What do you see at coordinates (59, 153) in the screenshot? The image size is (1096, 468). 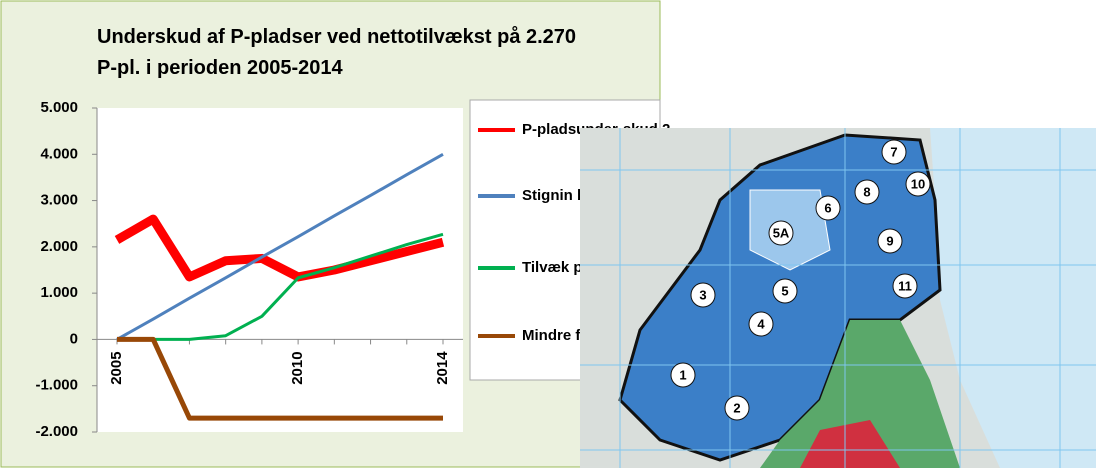 I see `y-tick-label: 4.000` at bounding box center [59, 153].